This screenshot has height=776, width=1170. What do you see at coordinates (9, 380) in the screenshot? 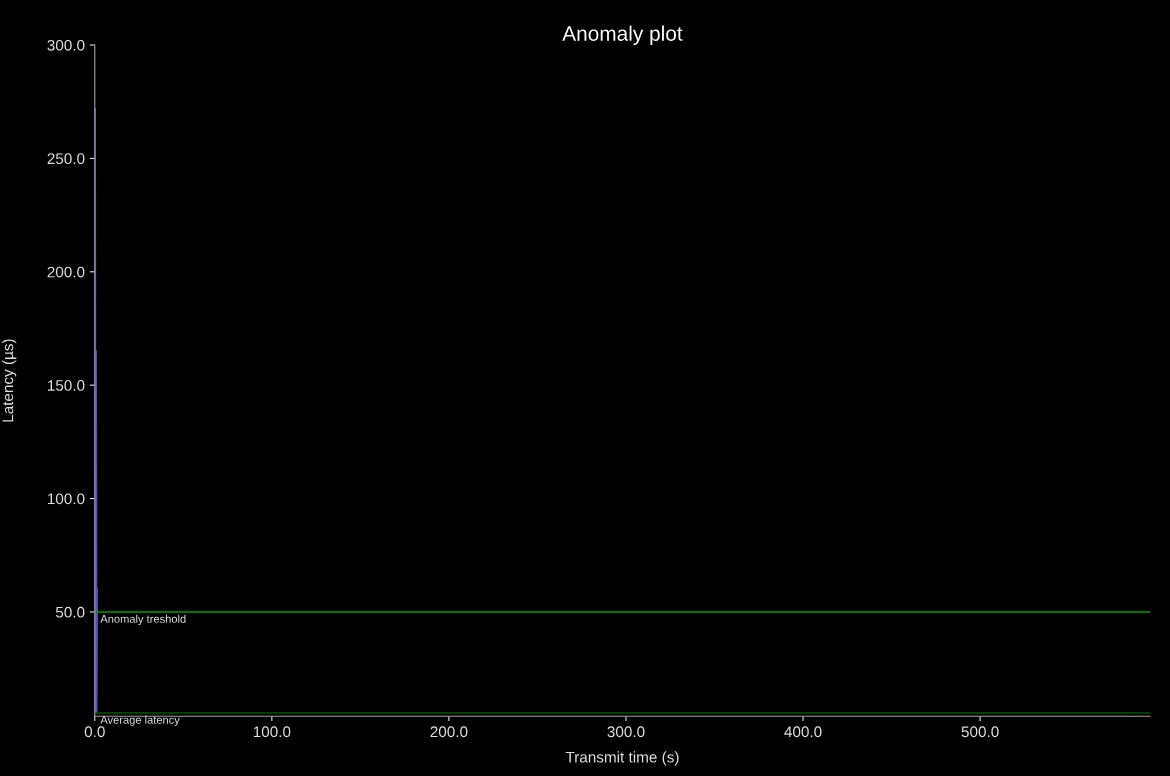
I see `y-axis-title: Latency (µs)` at bounding box center [9, 380].